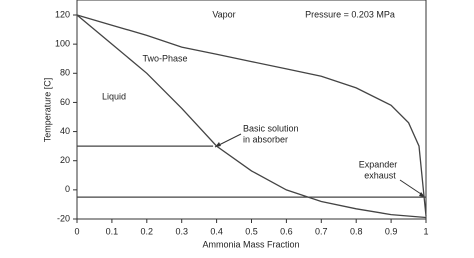 Image resolution: width=474 pixels, height=258 pixels. I want to click on y-tick-label: 120, so click(62, 14).